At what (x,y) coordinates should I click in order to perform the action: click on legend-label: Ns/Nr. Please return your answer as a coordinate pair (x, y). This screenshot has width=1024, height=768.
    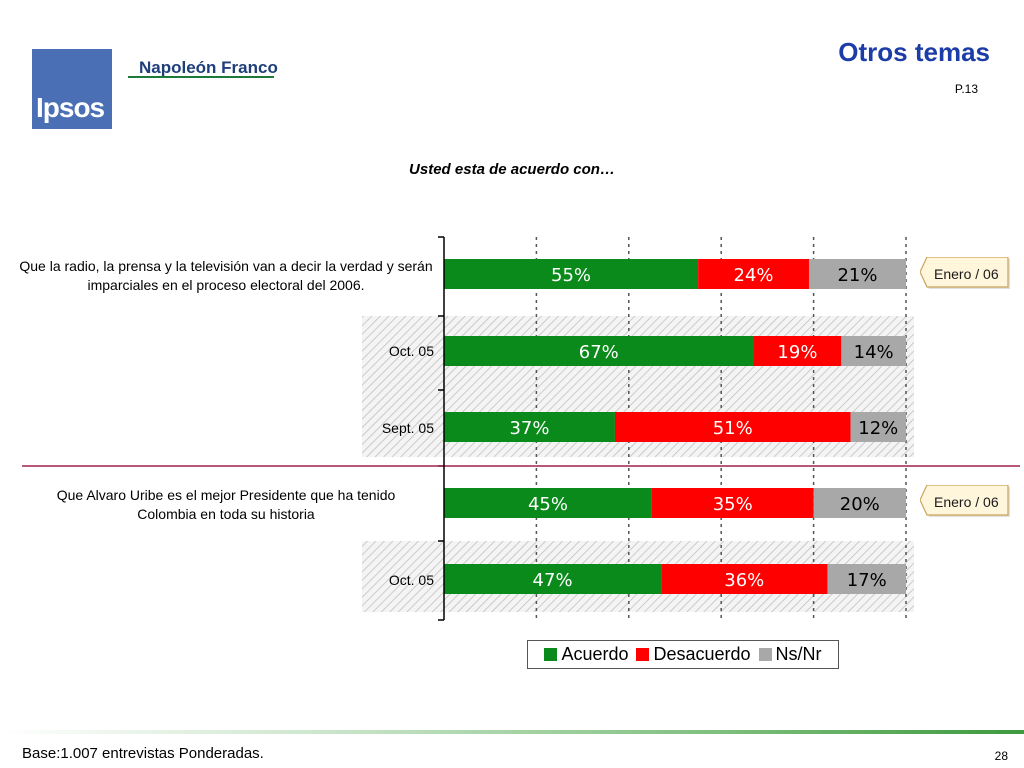
    Looking at the image, I should click on (798, 654).